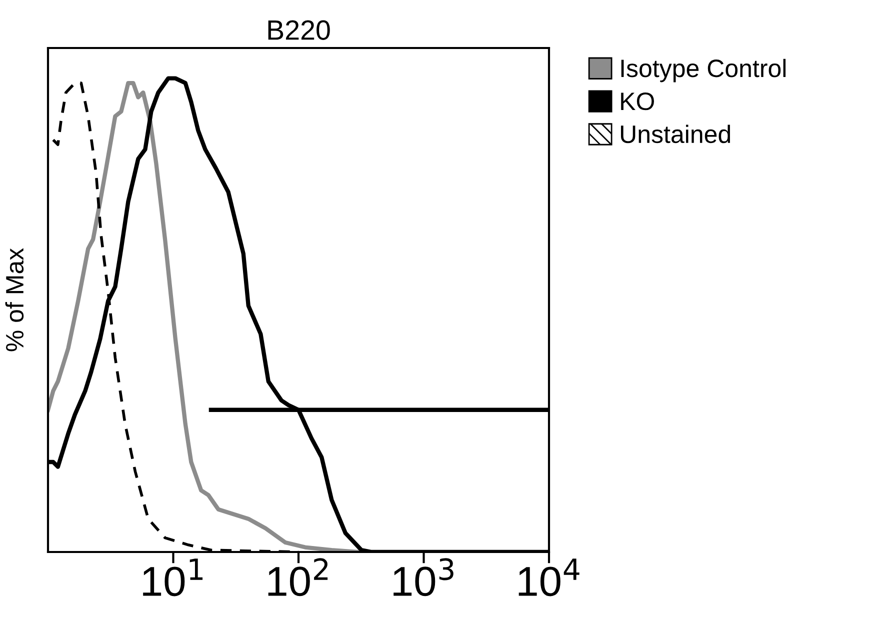 Image resolution: width=893 pixels, height=644 pixels. What do you see at coordinates (637, 101) in the screenshot?
I see `legend-label: KO` at bounding box center [637, 101].